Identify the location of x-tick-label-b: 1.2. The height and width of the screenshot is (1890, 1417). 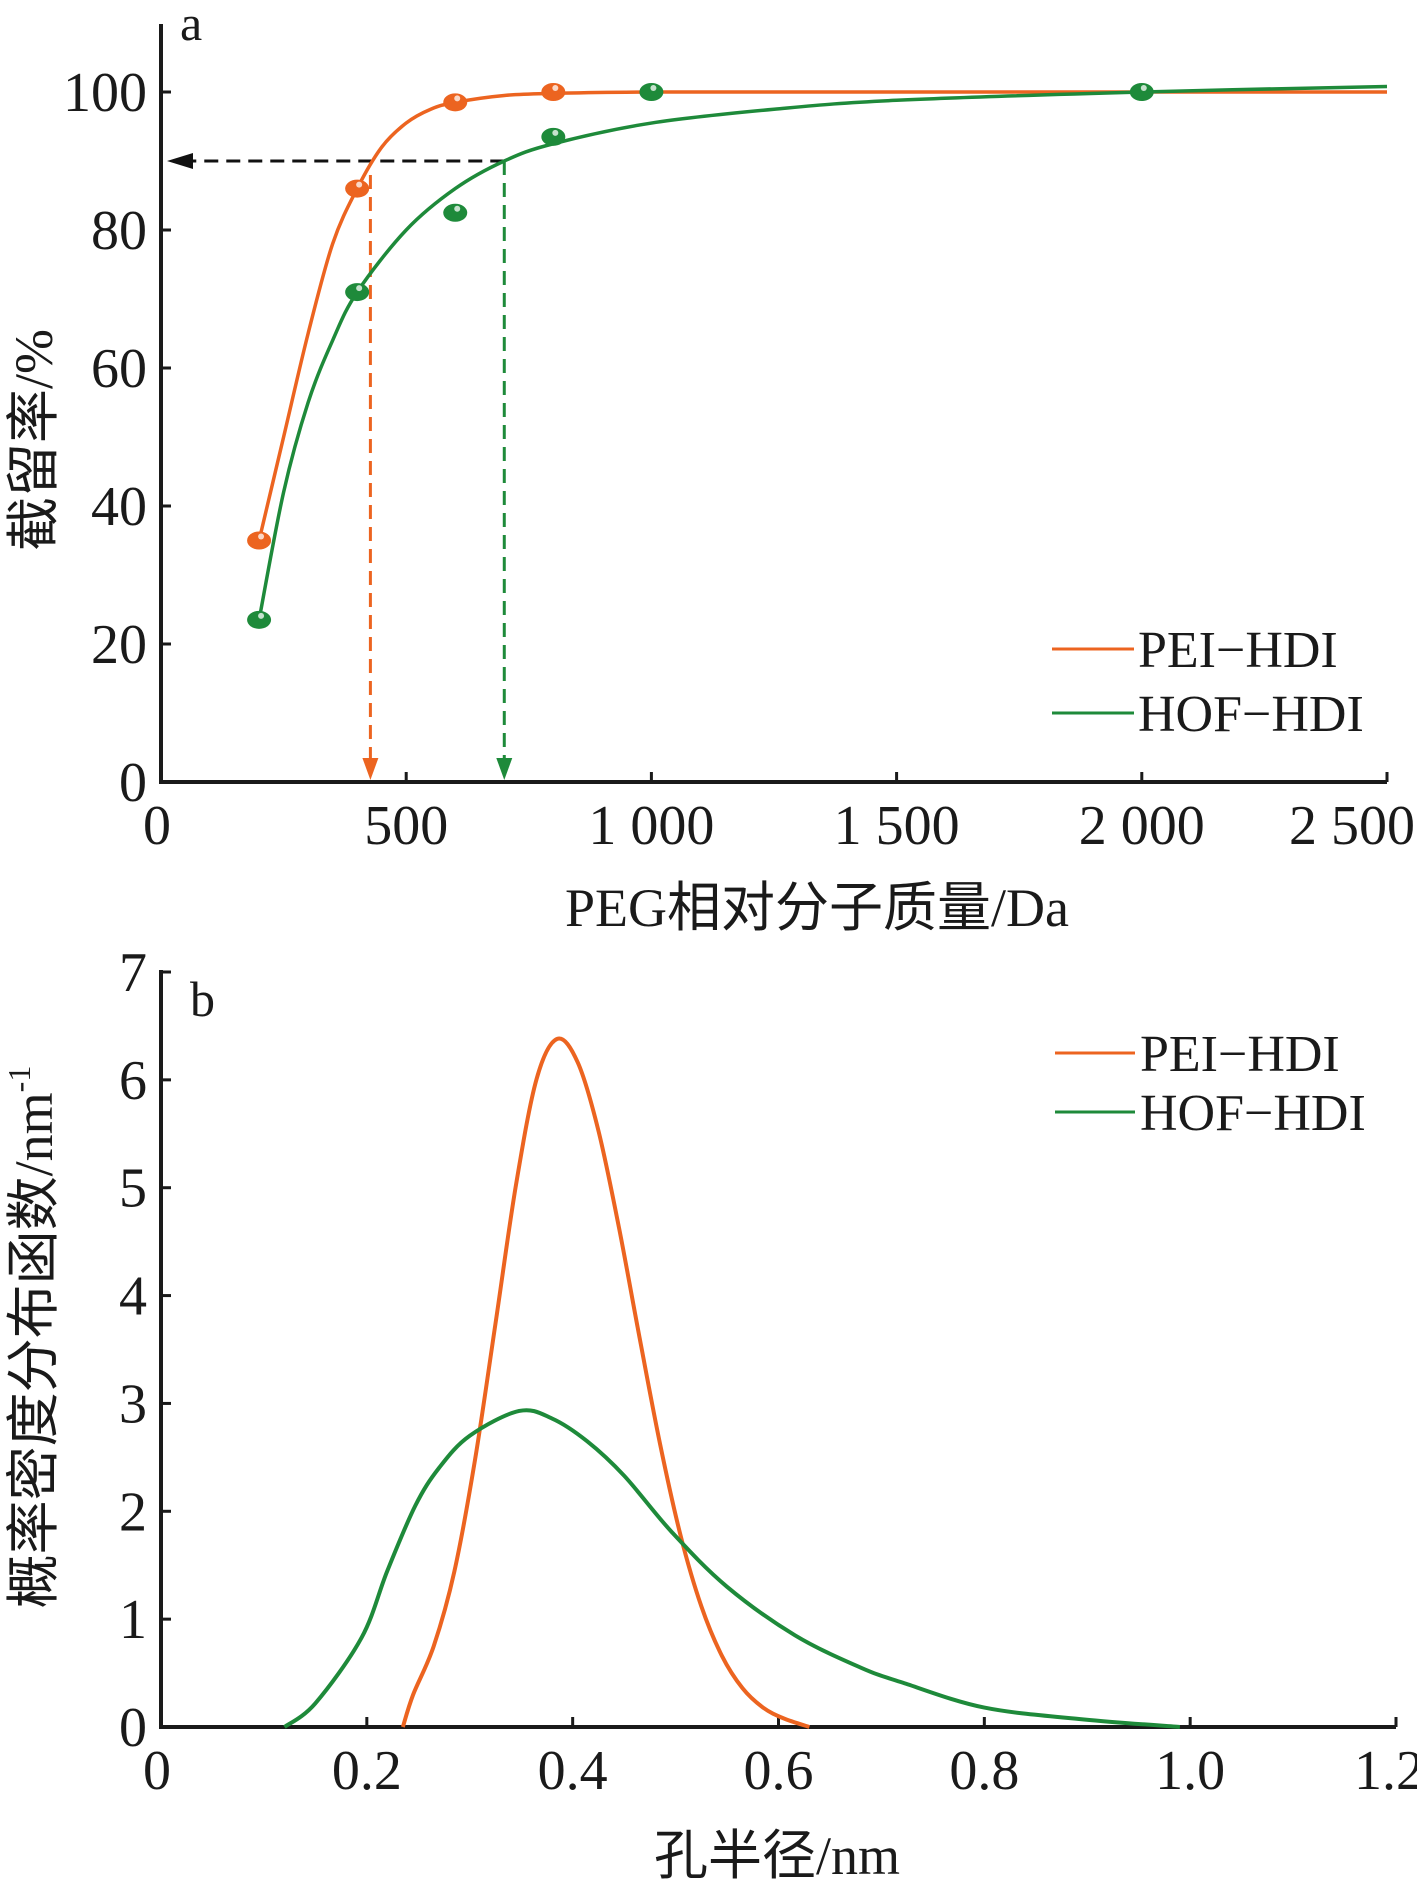
(1385, 1771).